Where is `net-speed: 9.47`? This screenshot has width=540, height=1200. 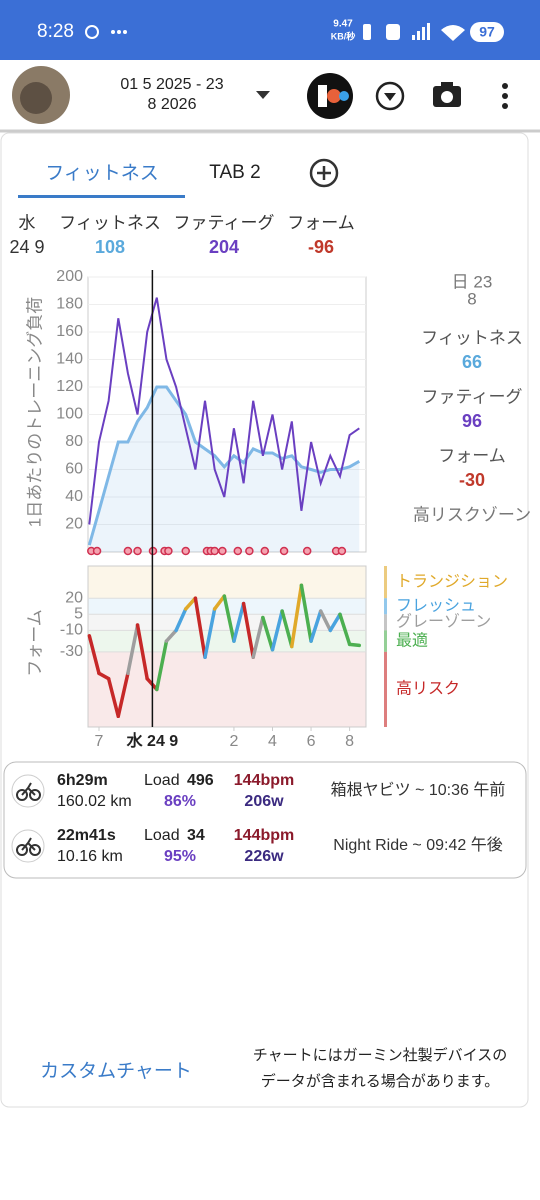
net-speed: 9.47 is located at coordinates (343, 24).